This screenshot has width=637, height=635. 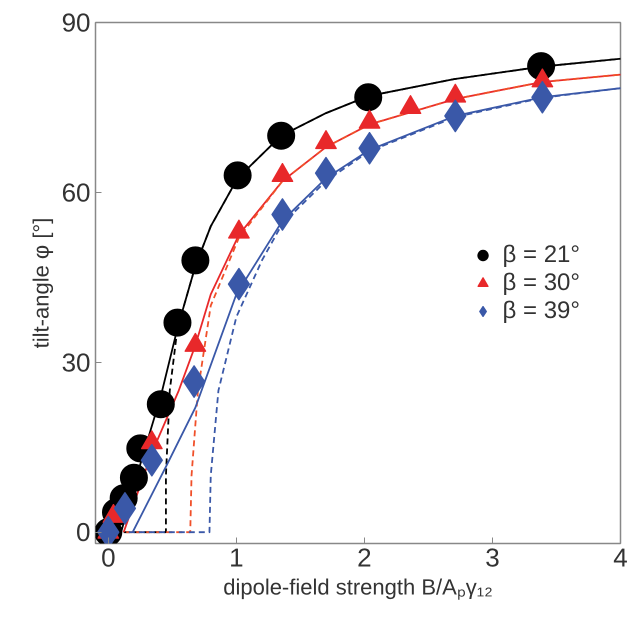 What do you see at coordinates (41, 283) in the screenshot?
I see `y-axis-title: tilt-angle φ [°]` at bounding box center [41, 283].